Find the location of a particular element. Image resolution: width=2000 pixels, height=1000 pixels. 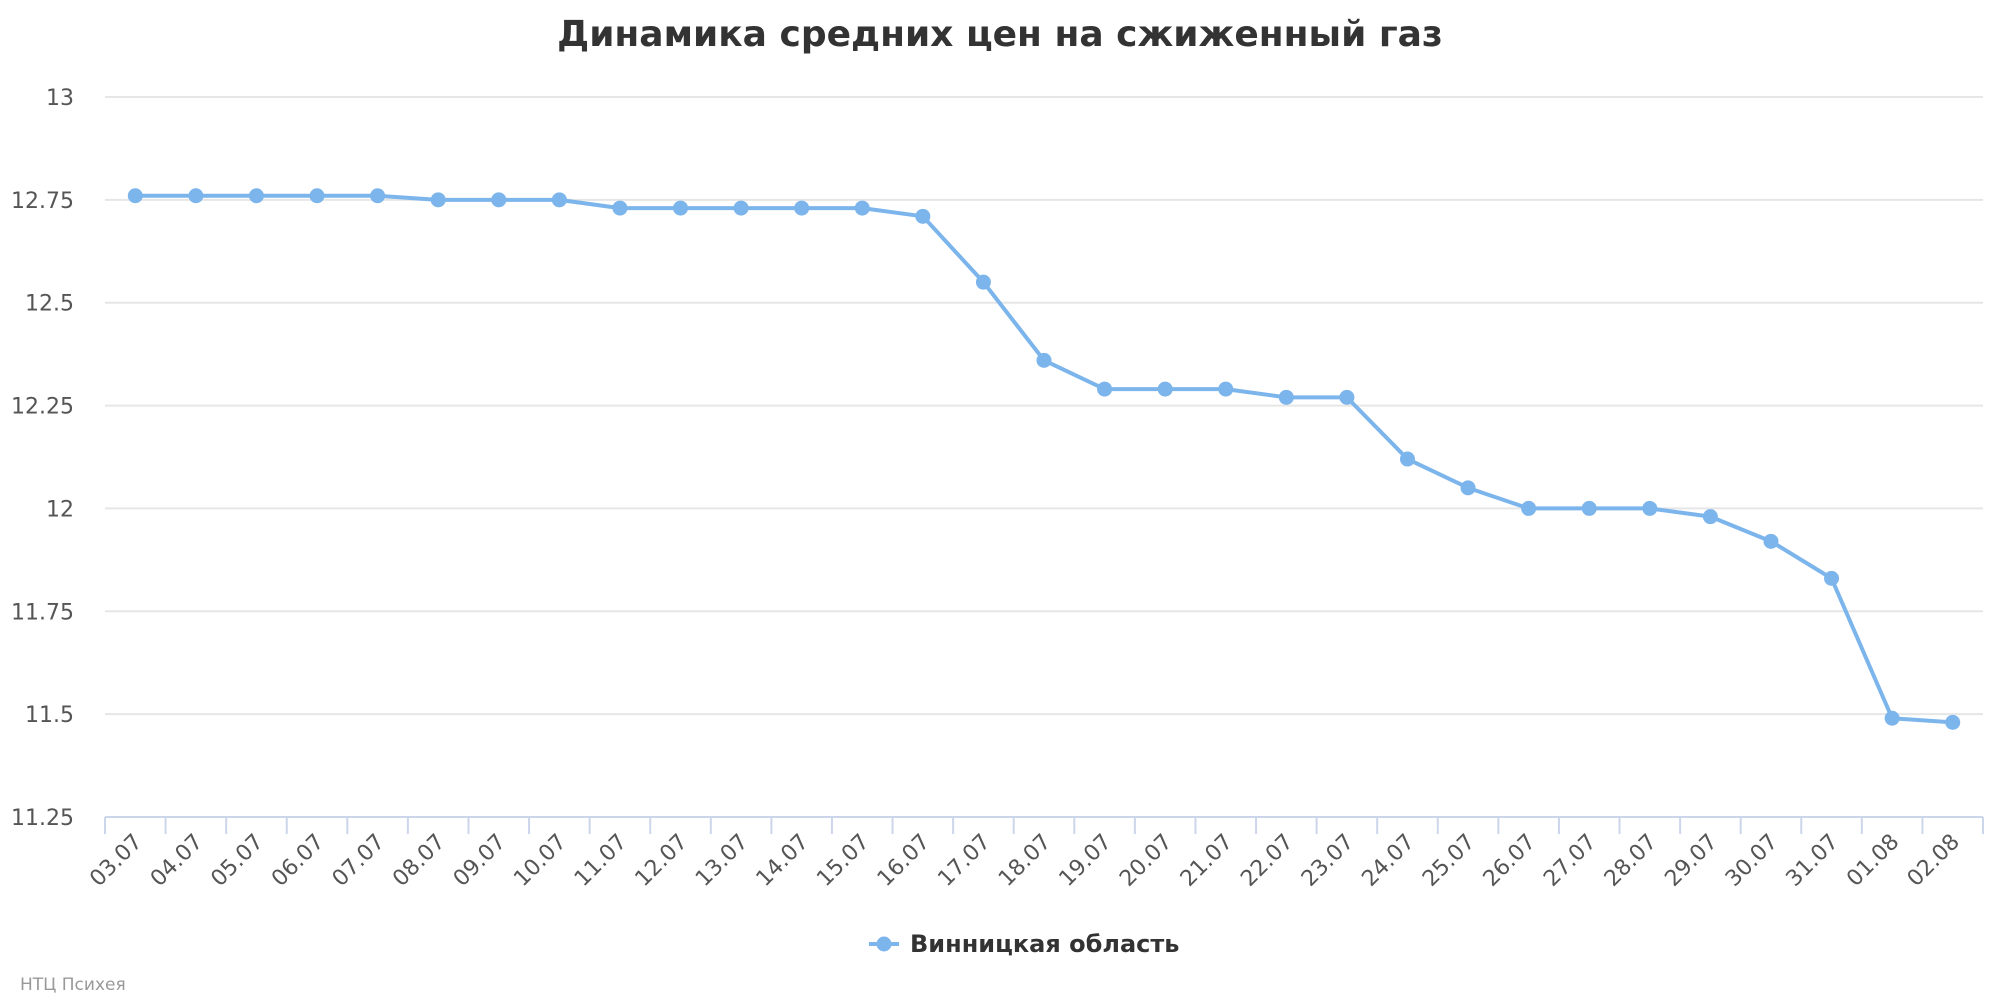

x-tick-label: 17.07 is located at coordinates (964, 861).